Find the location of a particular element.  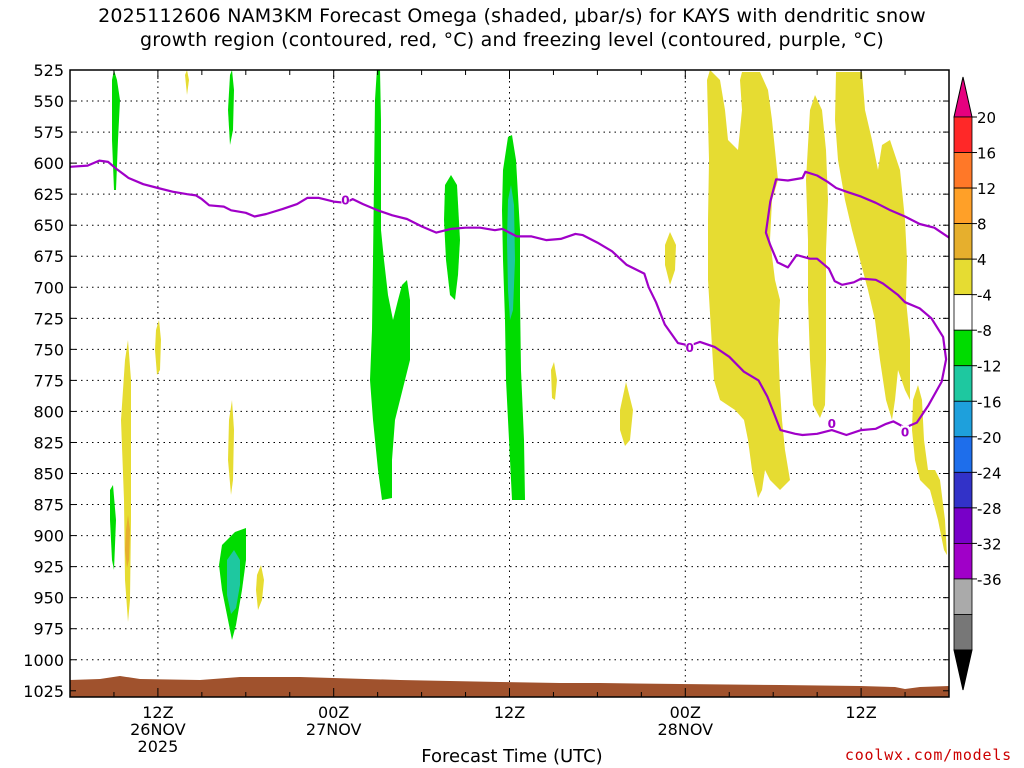

ground-terrain is located at coordinates (509, 686).